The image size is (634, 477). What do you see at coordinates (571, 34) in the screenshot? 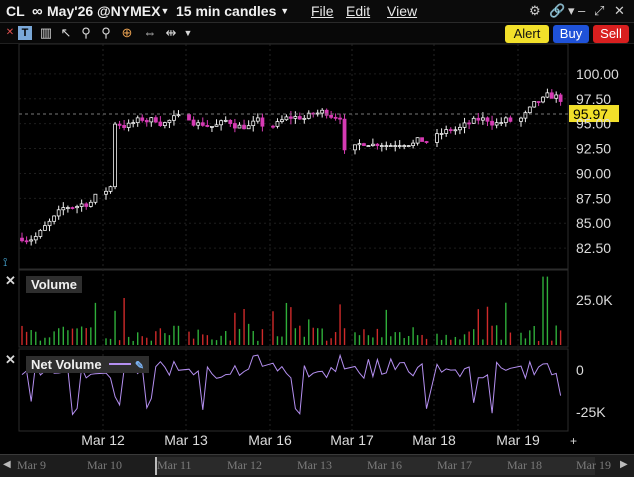
I see `buy-button: Buy` at bounding box center [571, 34].